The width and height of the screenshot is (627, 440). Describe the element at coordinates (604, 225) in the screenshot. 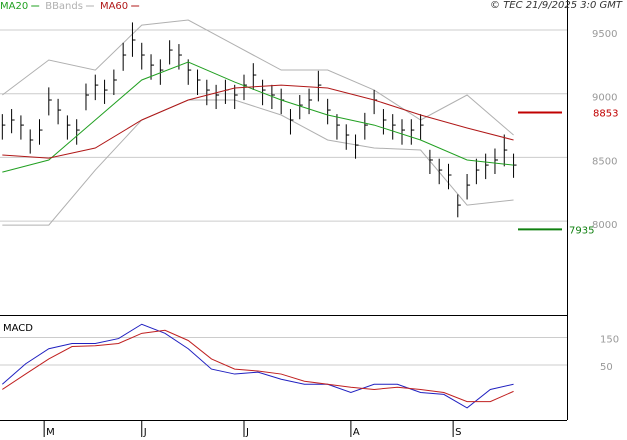

I see `y-tick-label: 8000` at that location.